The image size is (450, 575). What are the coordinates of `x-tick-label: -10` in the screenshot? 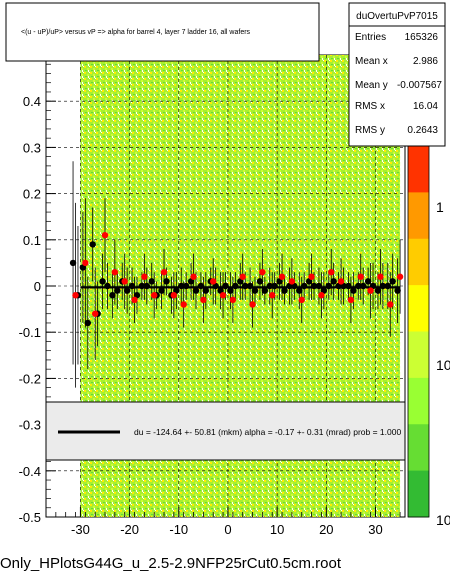 It's located at (178, 529).